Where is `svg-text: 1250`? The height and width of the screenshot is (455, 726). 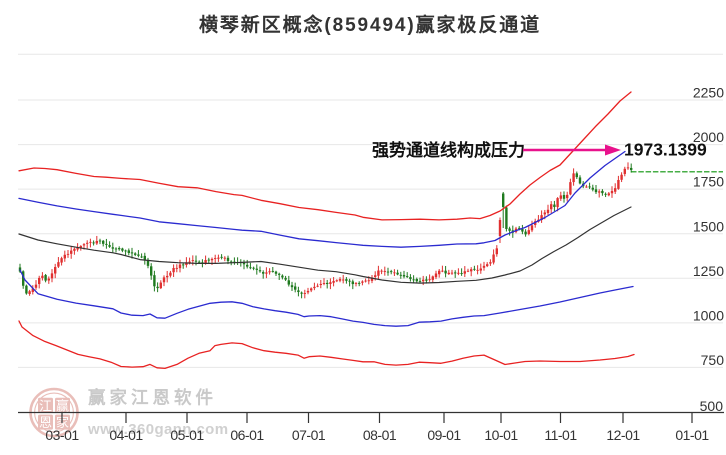
svg-text: 1250 is located at coordinates (708, 271).